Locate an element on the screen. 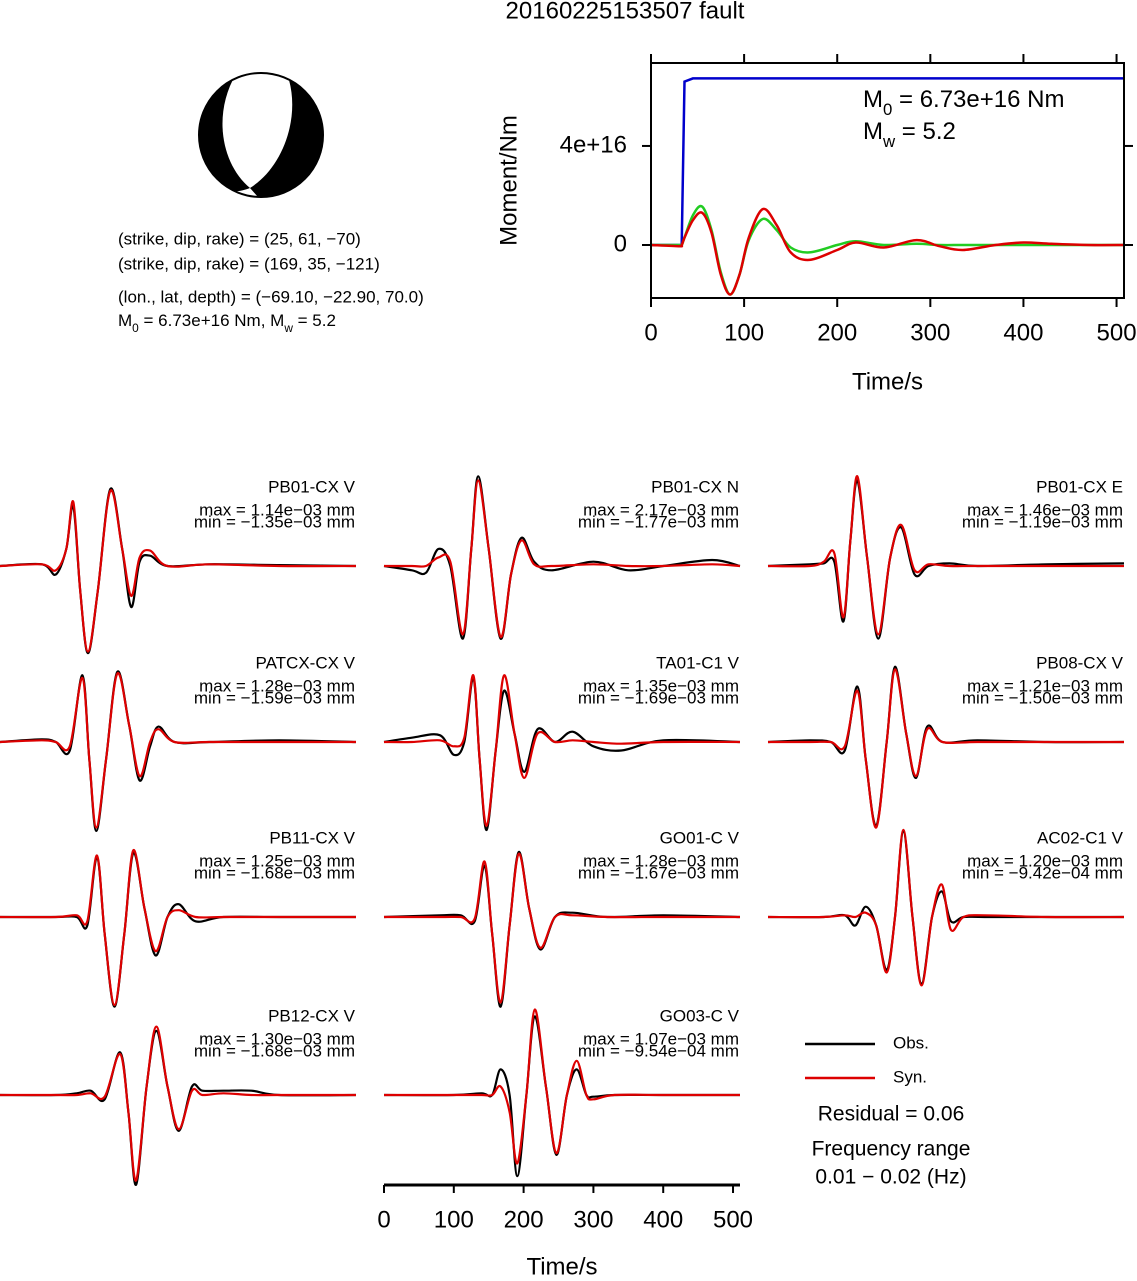 This screenshot has width=1137, height=1281. text-part: = 6.73e+16 Nm is located at coordinates (978, 99).